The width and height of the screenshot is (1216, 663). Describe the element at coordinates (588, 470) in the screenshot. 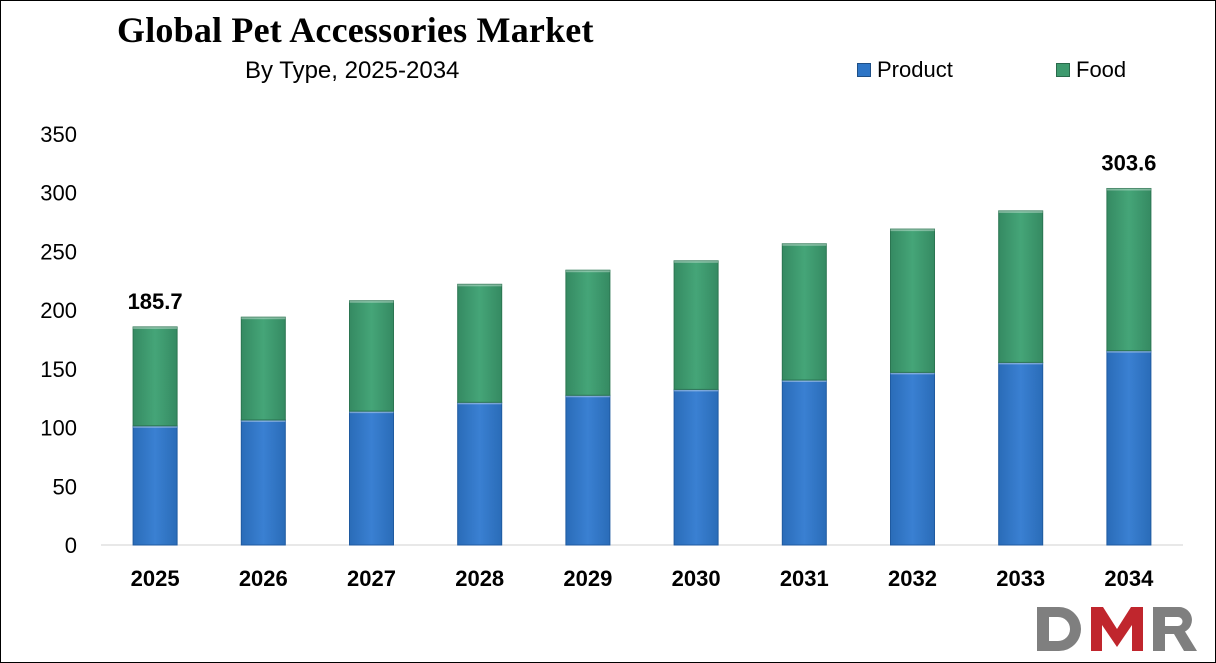

I see `bar-product-2029` at that location.